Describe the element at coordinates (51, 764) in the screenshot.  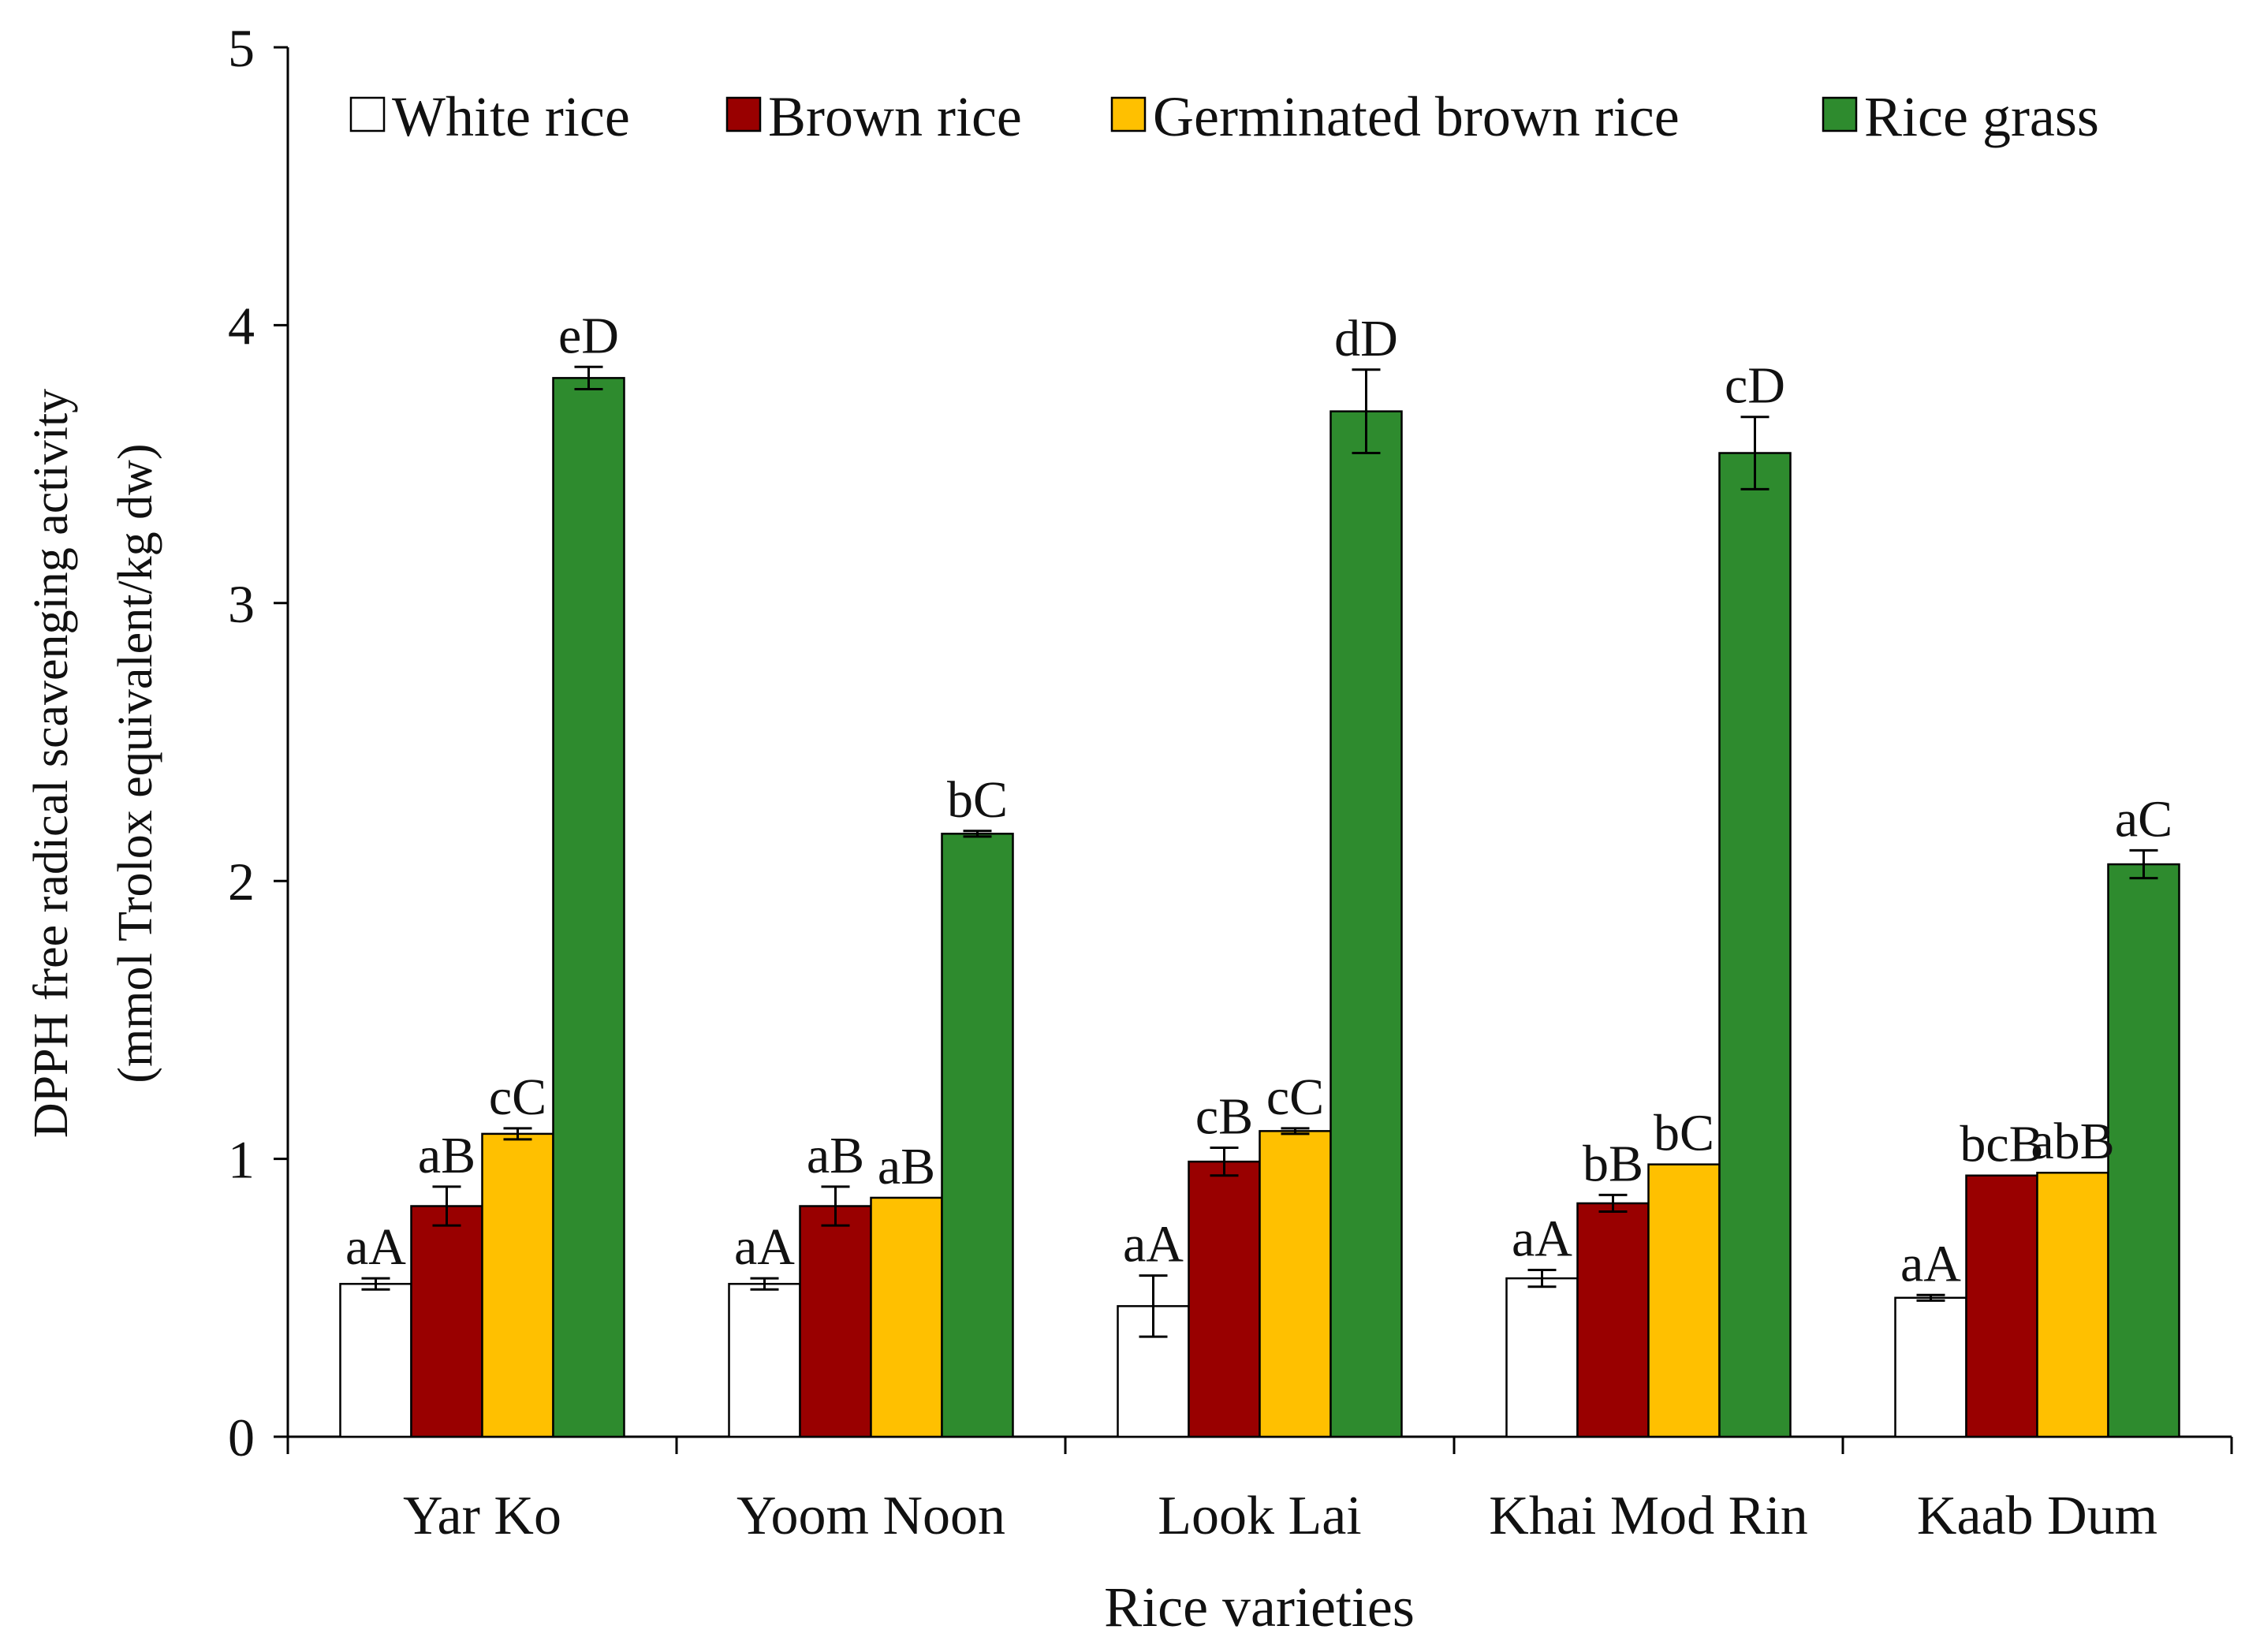
I see `y-axis-title-line1: DPPH free radical scavenging activity` at that location.